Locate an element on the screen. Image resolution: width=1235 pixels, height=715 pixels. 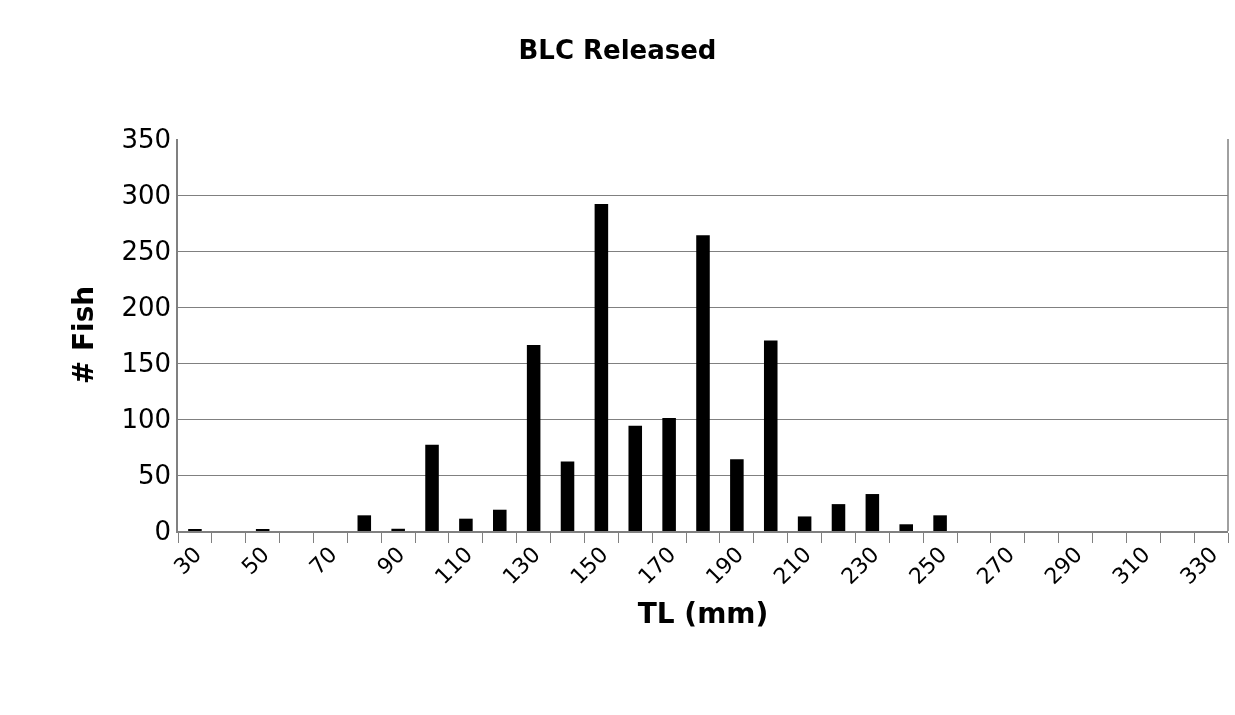
y-tick-label: 150 is located at coordinates (146, 363).